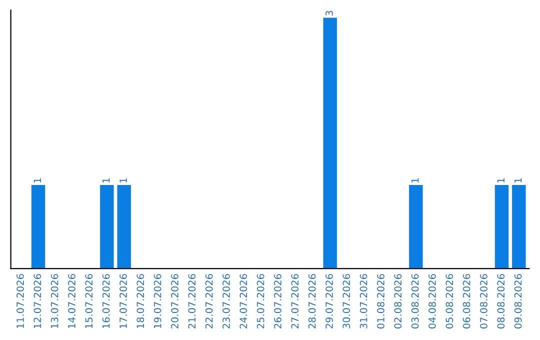 The height and width of the screenshot is (340, 540). Describe the element at coordinates (278, 301) in the screenshot. I see `x-tick-label: 26.07.2026` at that location.